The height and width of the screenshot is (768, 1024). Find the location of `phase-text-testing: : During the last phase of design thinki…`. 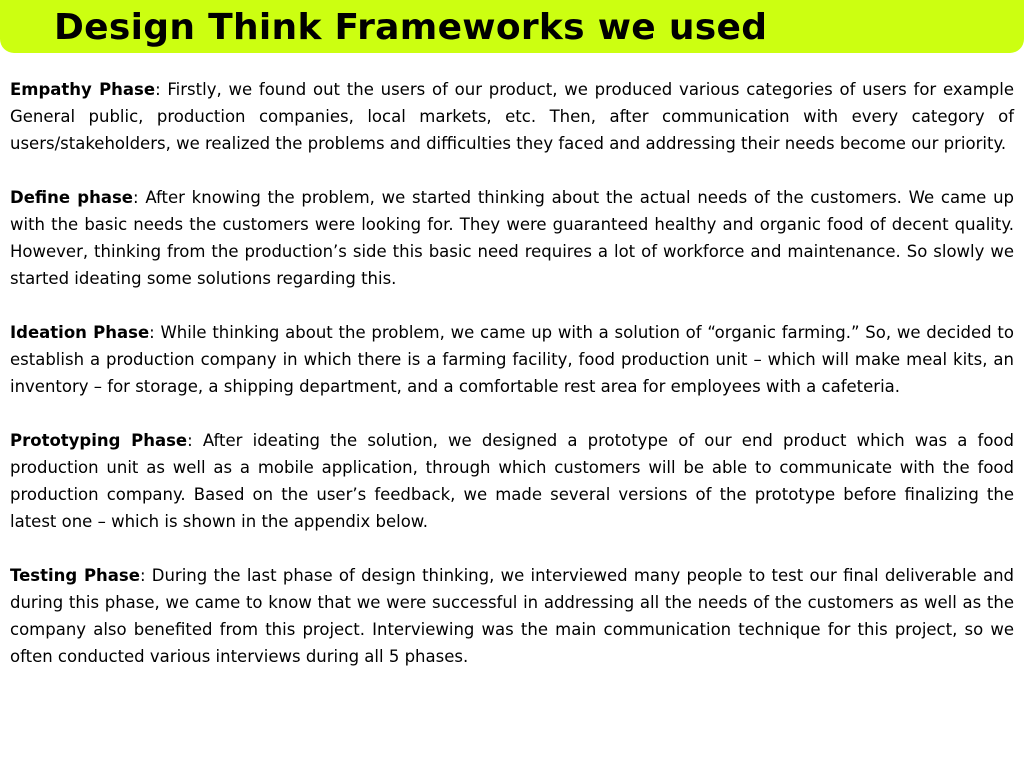

phase-text-testing: : During the last phase of design thinki… is located at coordinates (512, 616).